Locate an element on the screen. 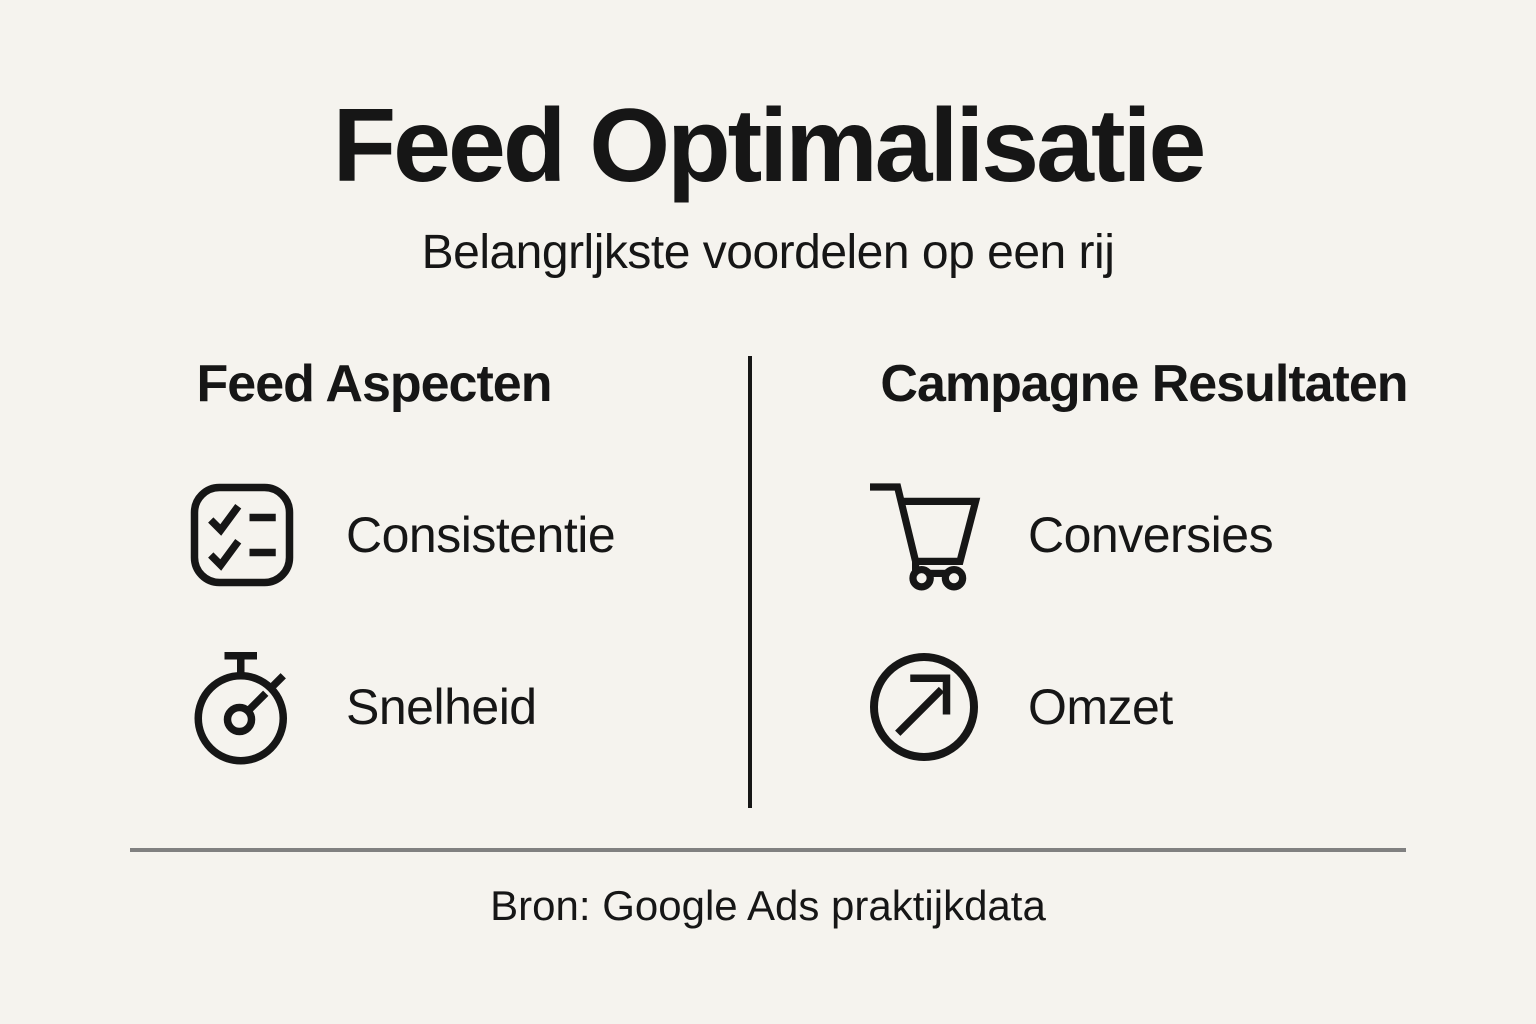  checklist-icon is located at coordinates (242, 535).